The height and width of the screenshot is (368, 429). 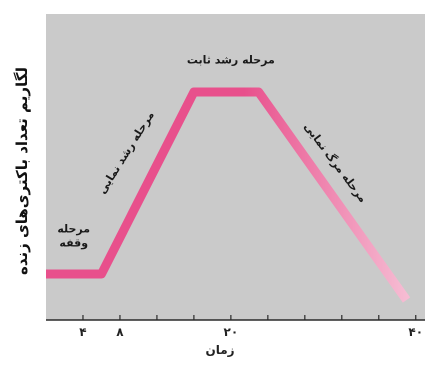 What do you see at coordinates (415, 332) in the screenshot?
I see `x-tick-label: ۴۰` at bounding box center [415, 332].